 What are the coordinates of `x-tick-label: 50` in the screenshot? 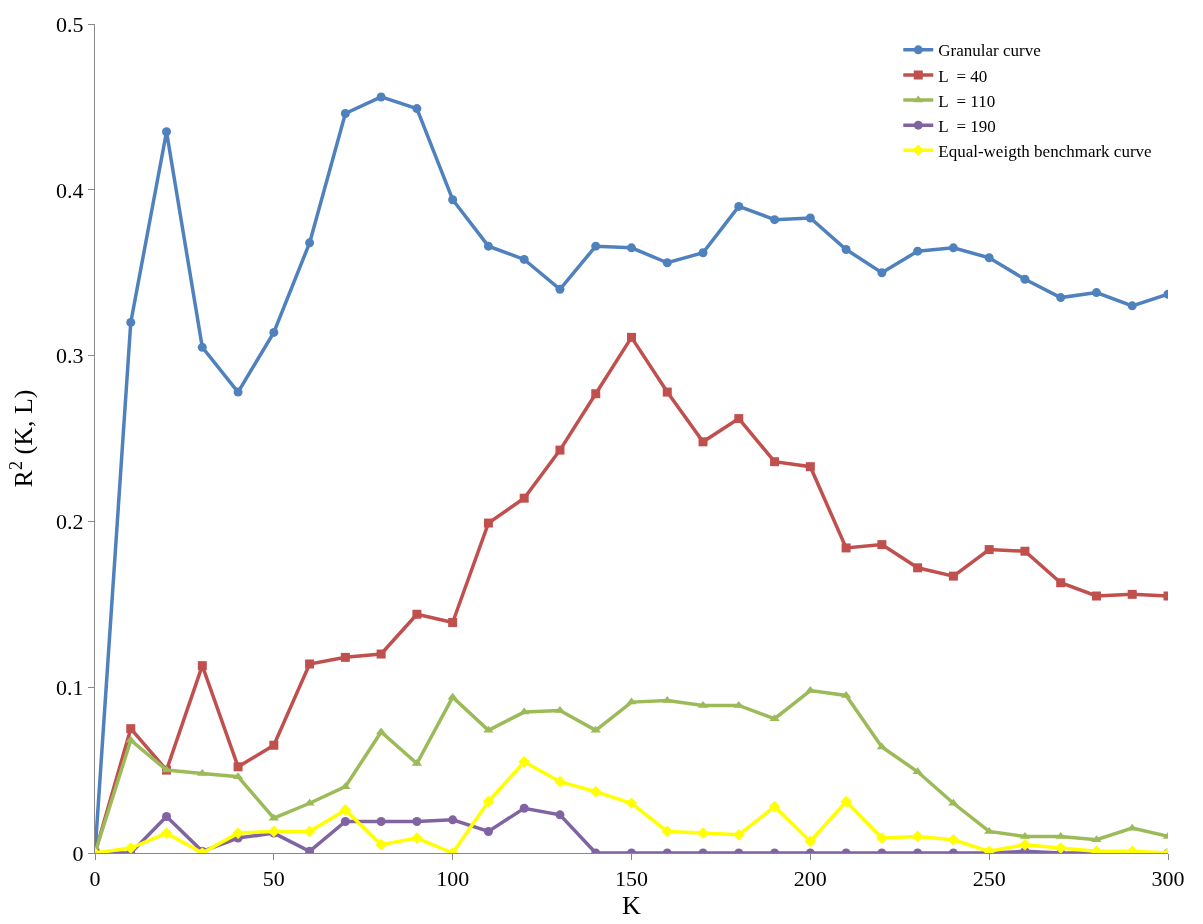 It's located at (273, 879).